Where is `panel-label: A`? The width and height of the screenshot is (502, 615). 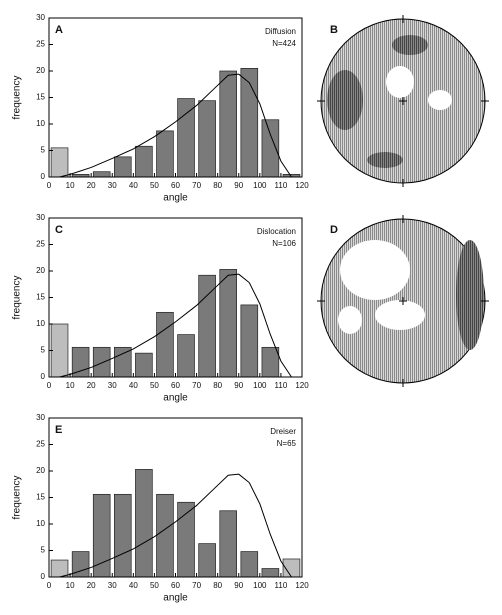 panel-label: A is located at coordinates (59, 30).